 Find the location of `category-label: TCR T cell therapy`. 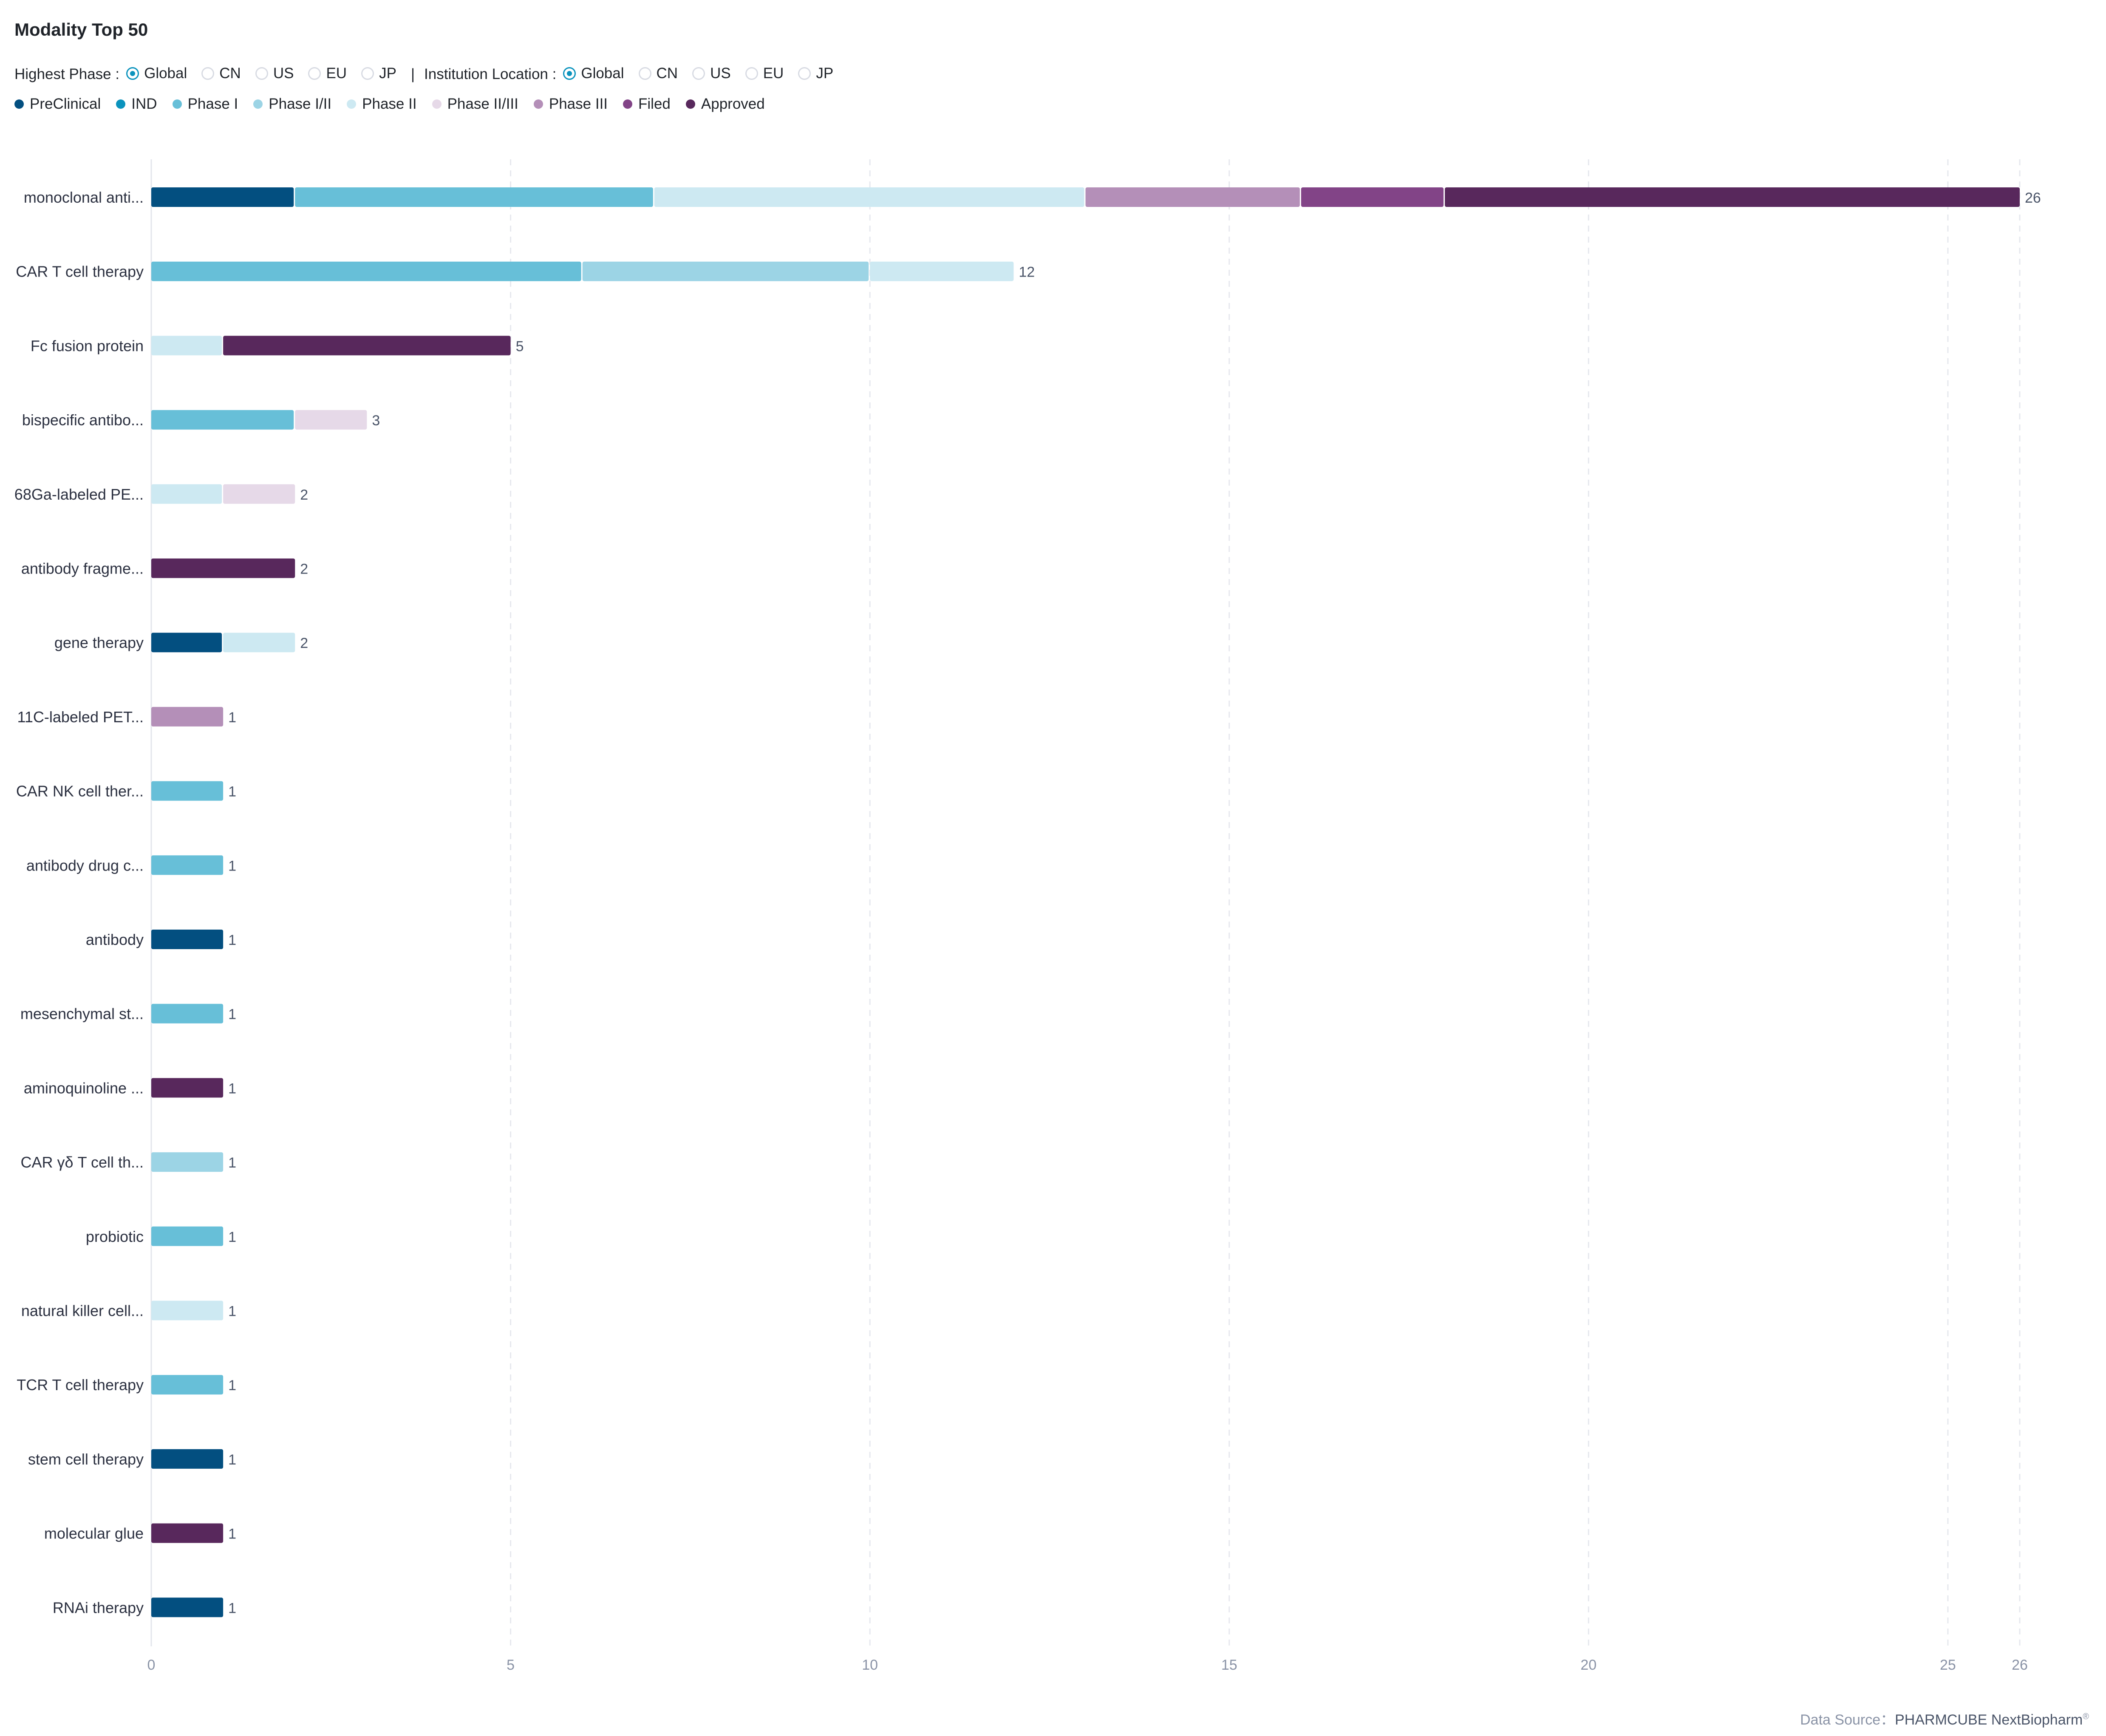

category-label: TCR T cell therapy is located at coordinates (80, 1385).